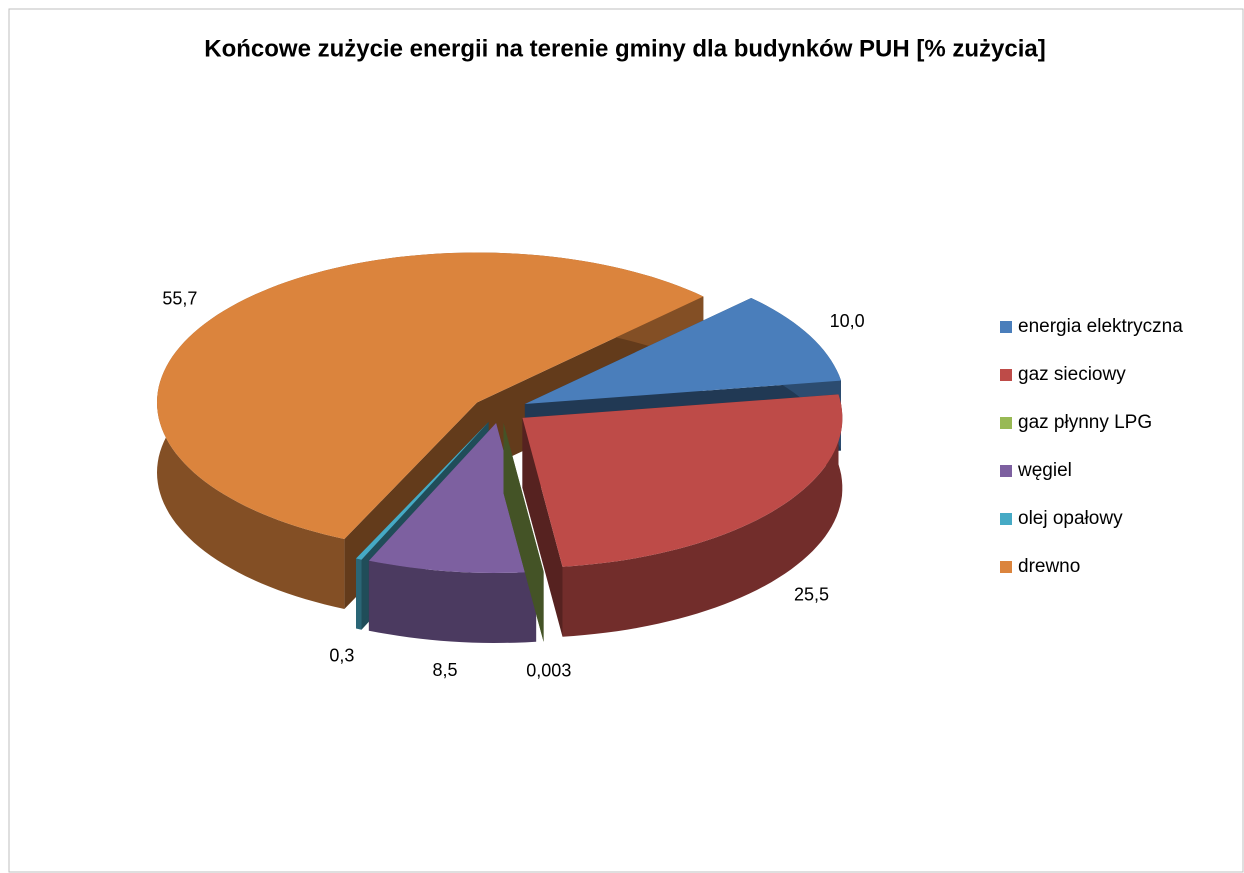  I want to click on legend-label: energia elektryczna, so click(1100, 326).